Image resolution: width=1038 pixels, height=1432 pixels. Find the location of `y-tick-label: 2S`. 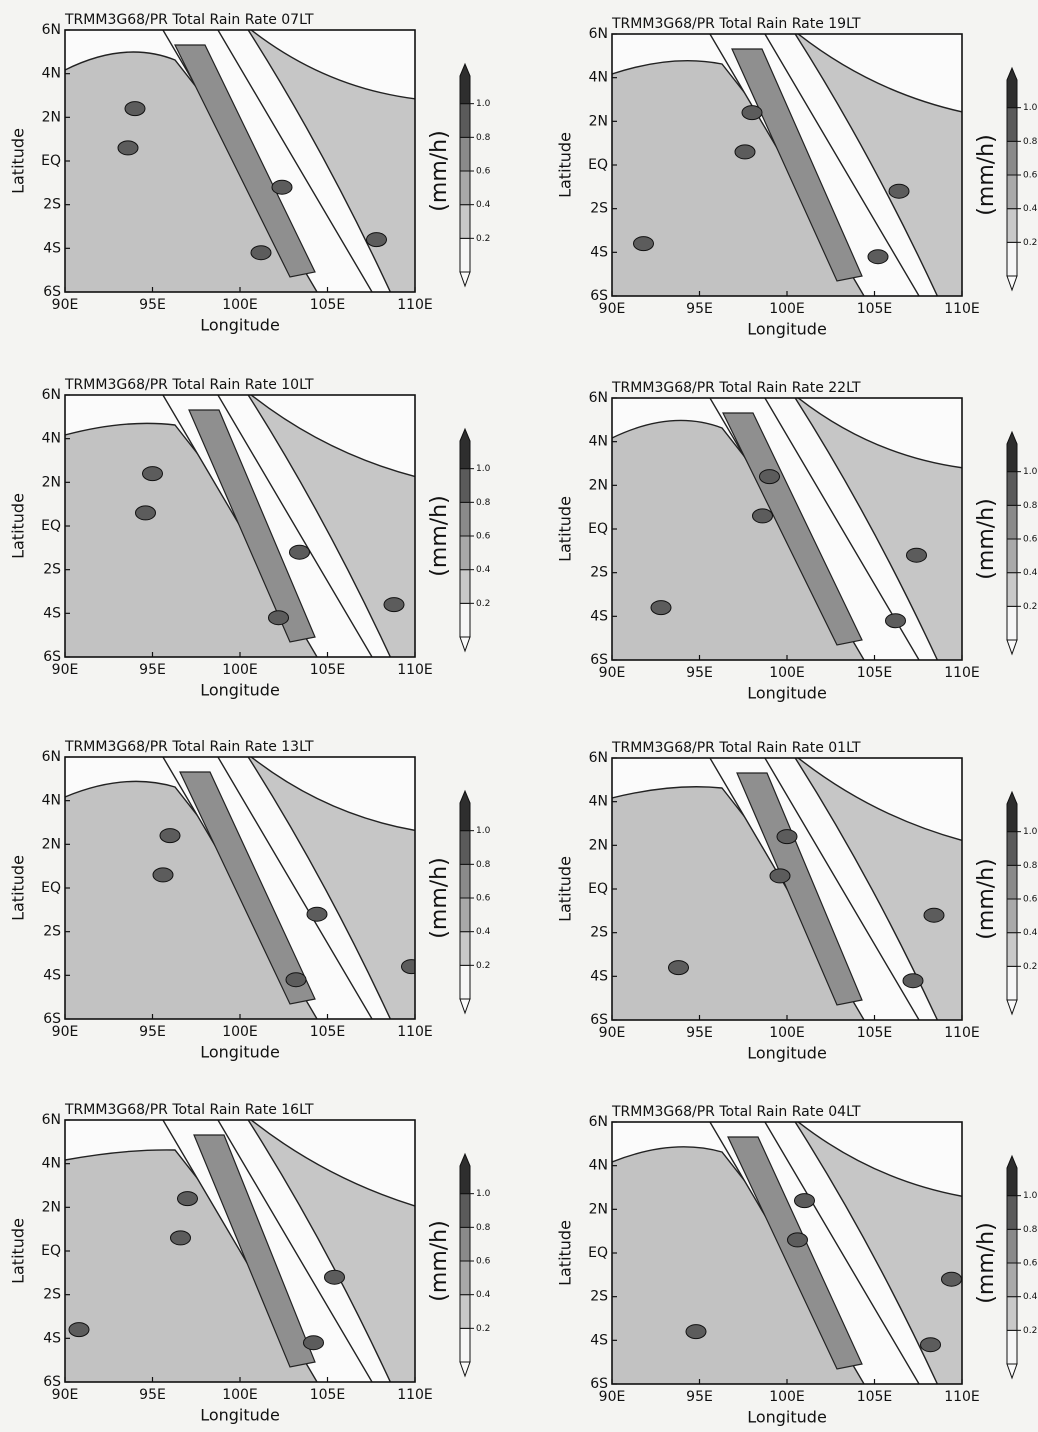

y-tick-label: 2S is located at coordinates (599, 573).